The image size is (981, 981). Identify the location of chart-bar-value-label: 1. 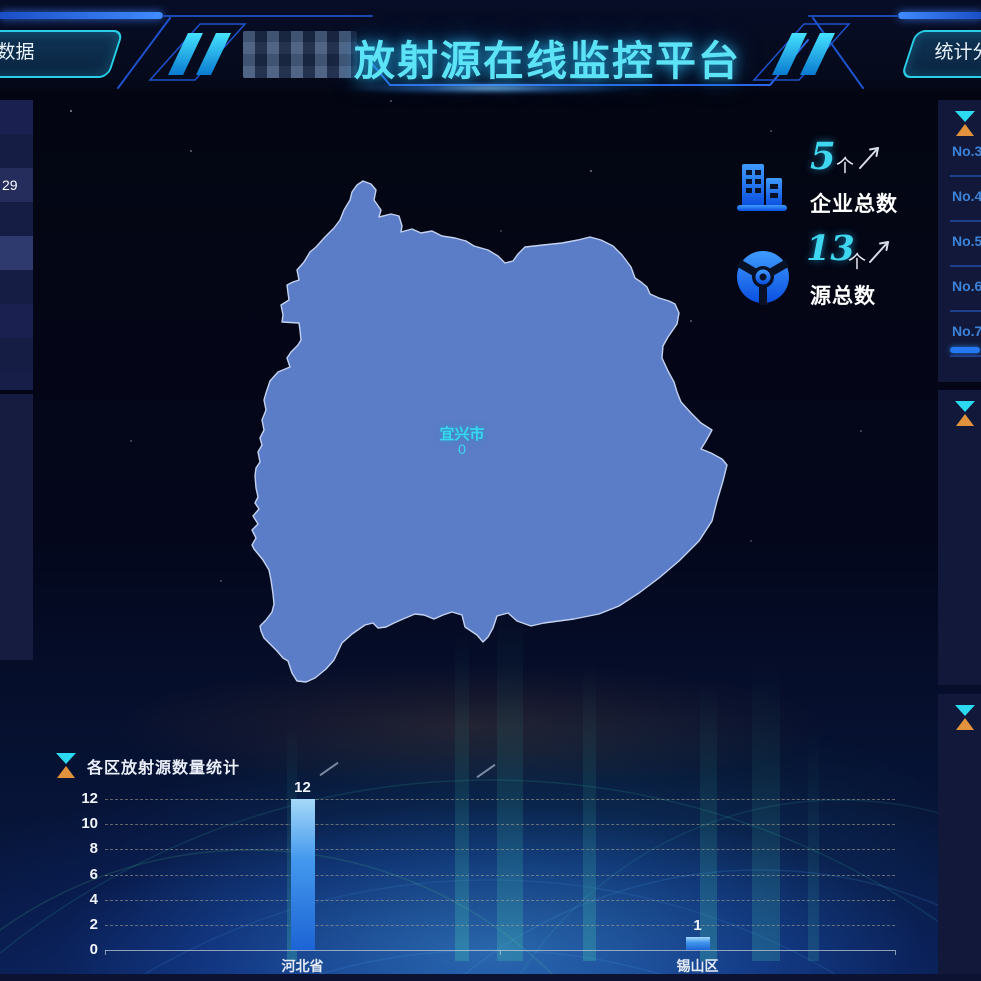
(697, 926).